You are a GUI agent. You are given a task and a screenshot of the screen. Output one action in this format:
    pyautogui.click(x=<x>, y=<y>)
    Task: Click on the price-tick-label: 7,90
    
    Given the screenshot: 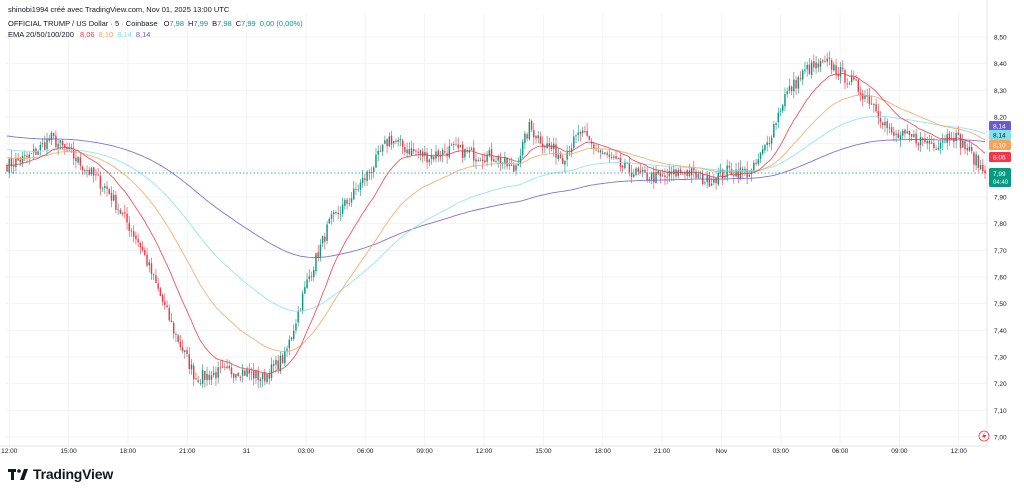 What is the action you would take?
    pyautogui.click(x=1000, y=198)
    